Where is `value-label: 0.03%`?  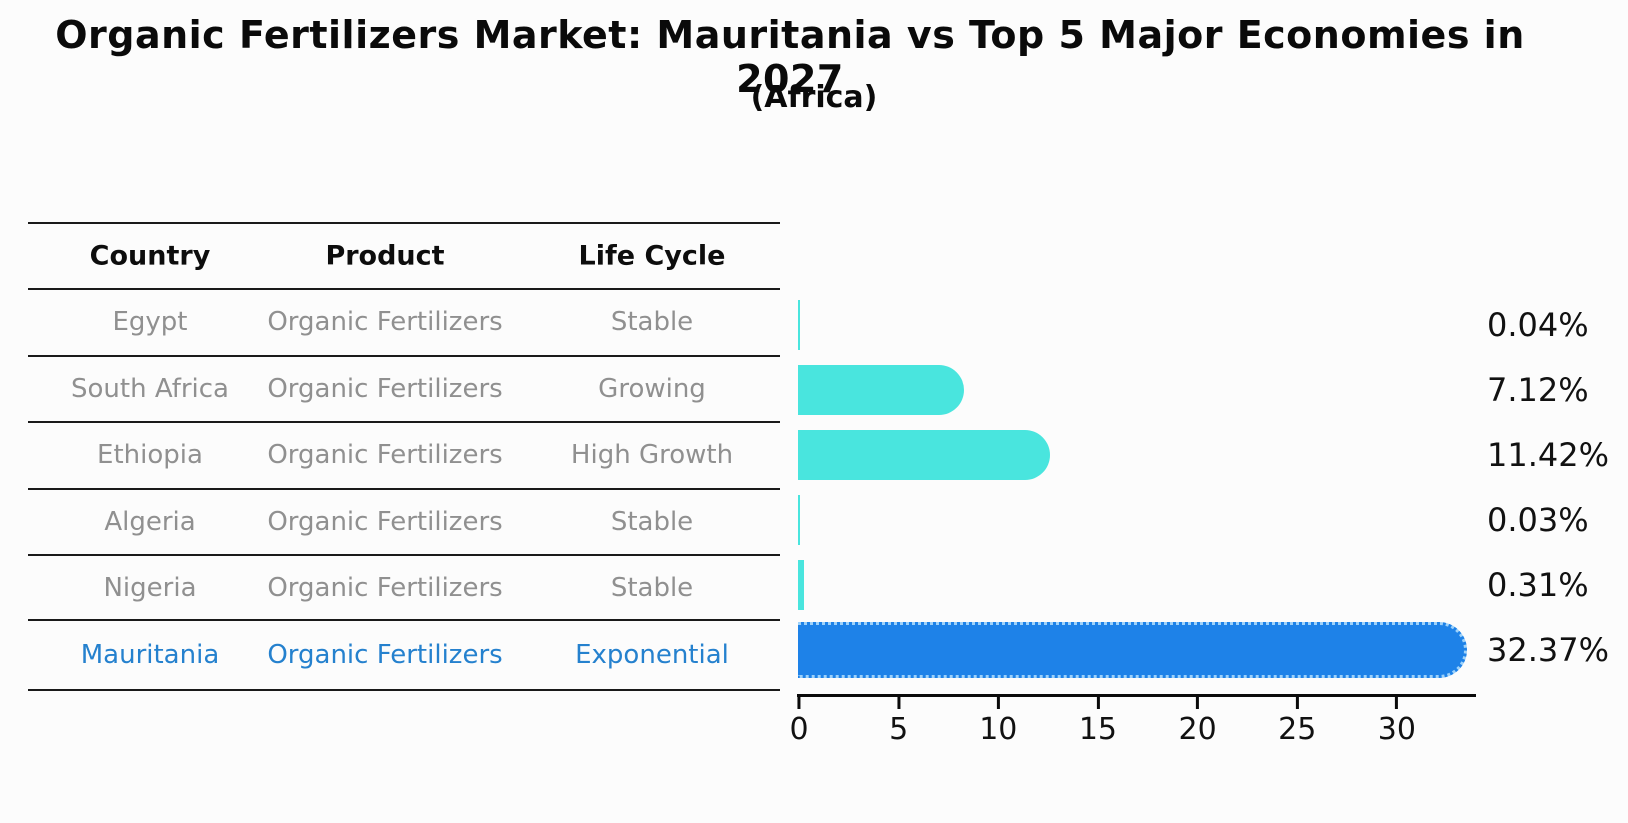
value-label: 0.03% is located at coordinates (1538, 520).